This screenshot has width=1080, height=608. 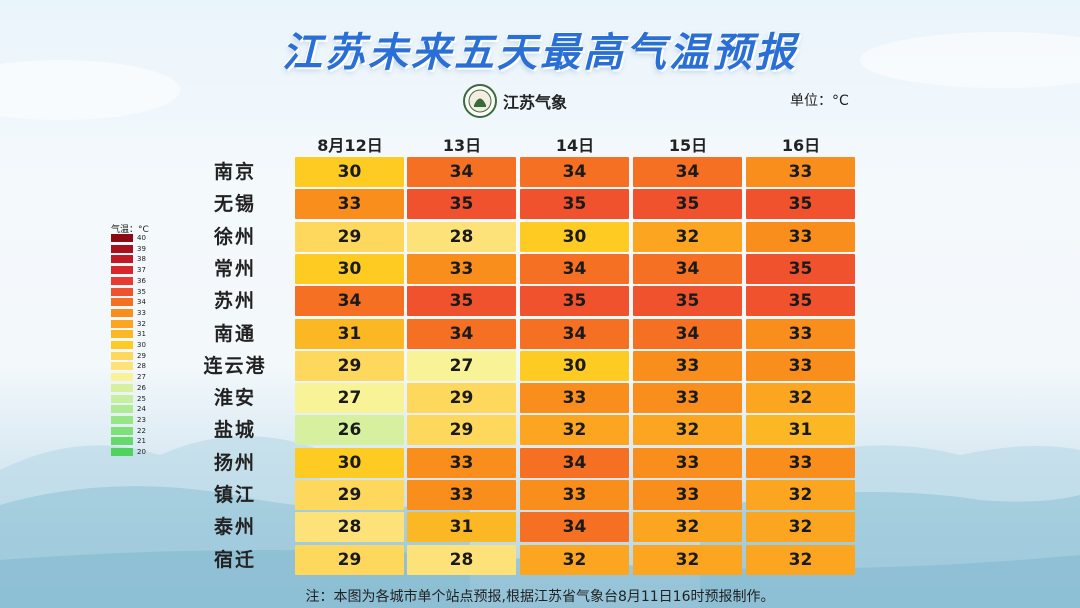 I want to click on day-header: 13日, so click(x=462, y=145).